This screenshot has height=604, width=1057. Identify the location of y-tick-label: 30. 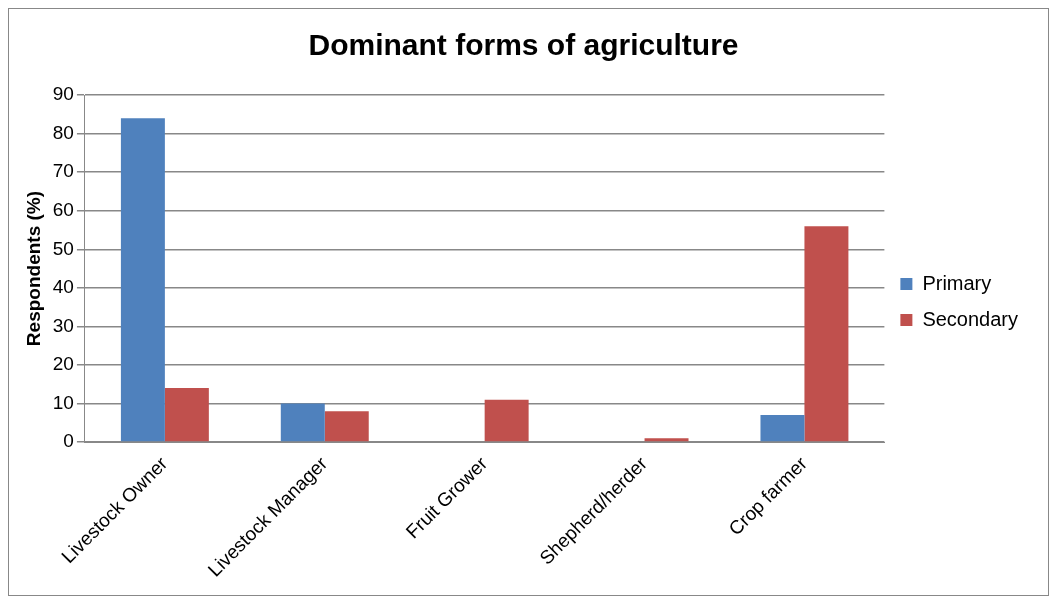
(63, 325).